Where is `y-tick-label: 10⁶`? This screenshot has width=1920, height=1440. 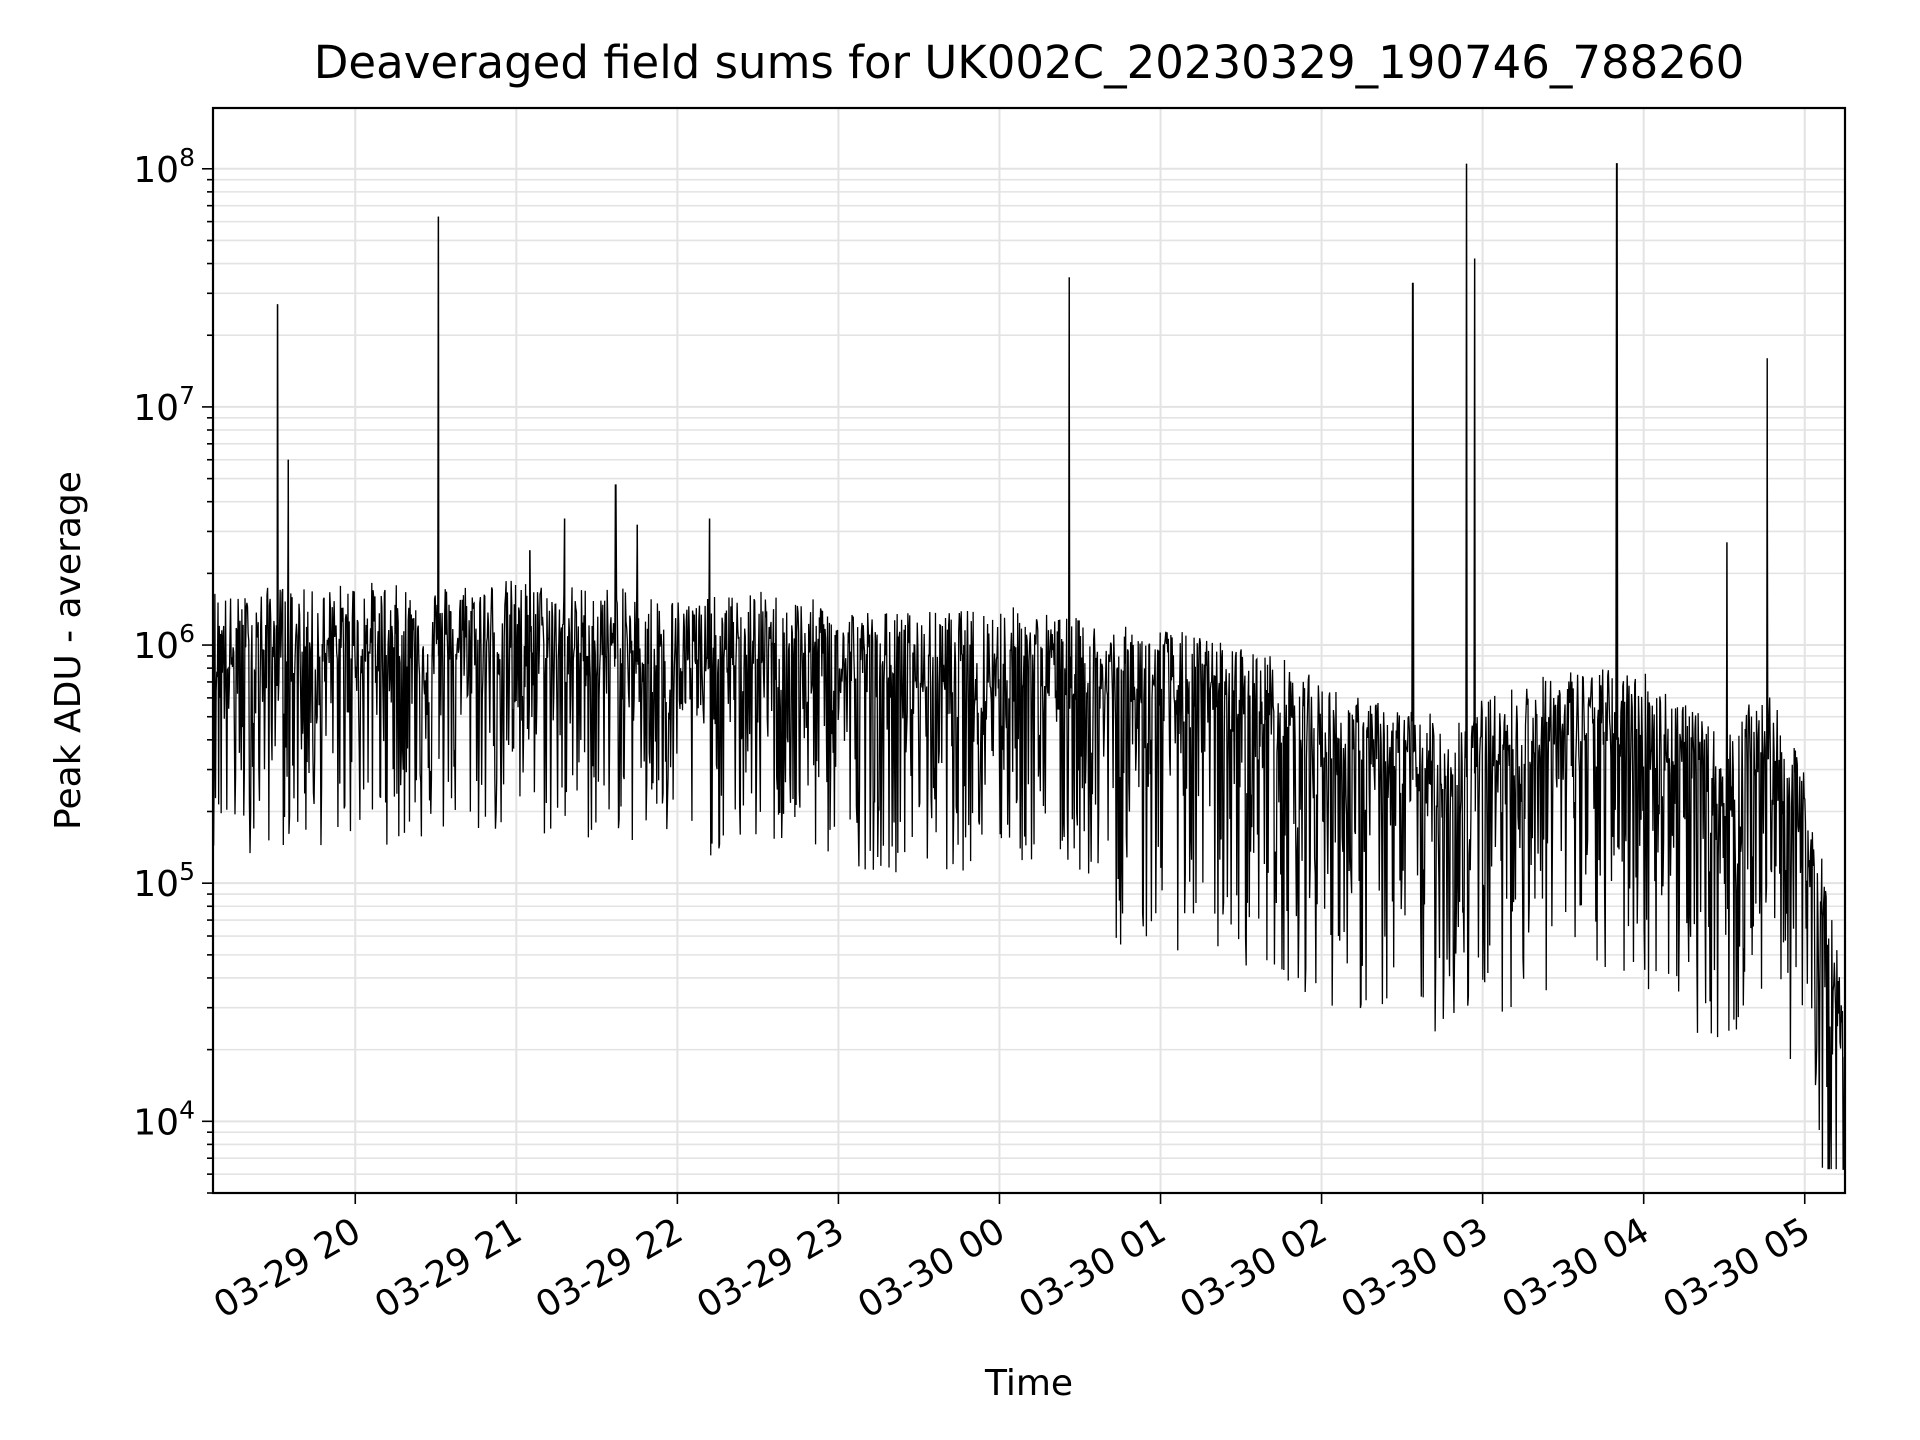
y-tick-label: 10⁶ is located at coordinates (164, 643).